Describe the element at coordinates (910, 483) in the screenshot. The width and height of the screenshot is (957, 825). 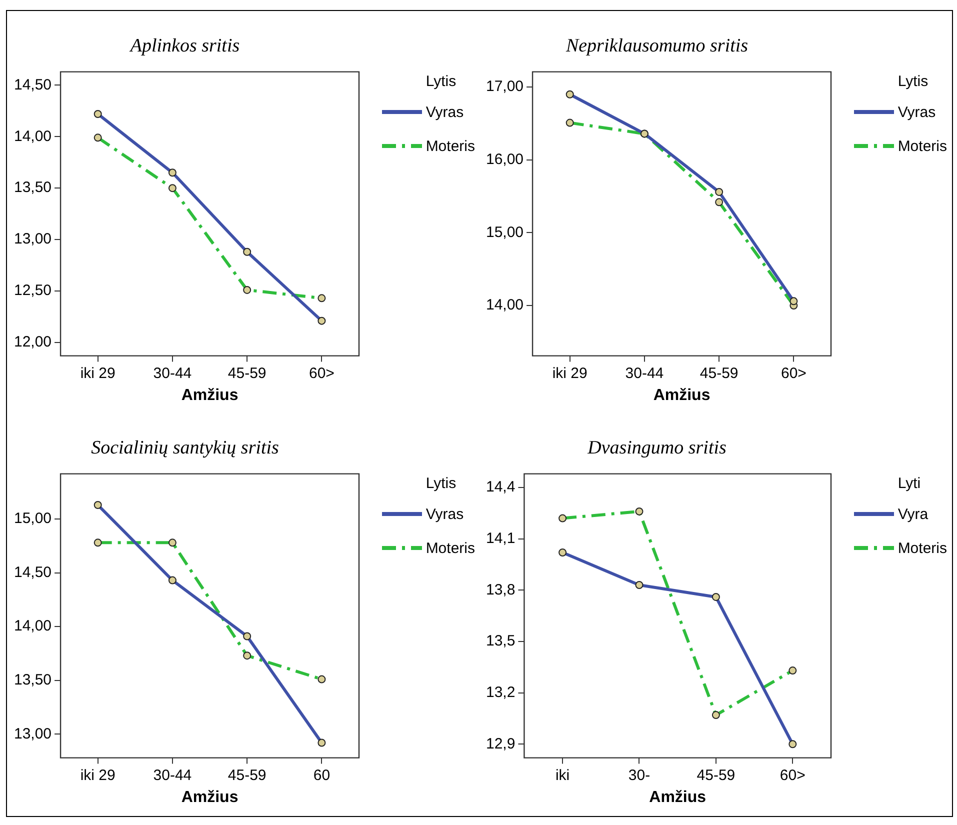
I see `legend-title: Lyti` at that location.